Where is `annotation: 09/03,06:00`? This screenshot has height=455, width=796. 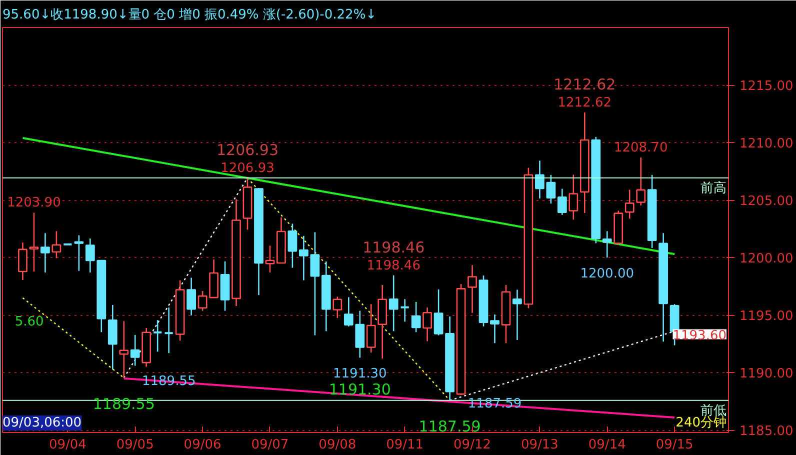
annotation: 09/03,06:00 is located at coordinates (42, 423).